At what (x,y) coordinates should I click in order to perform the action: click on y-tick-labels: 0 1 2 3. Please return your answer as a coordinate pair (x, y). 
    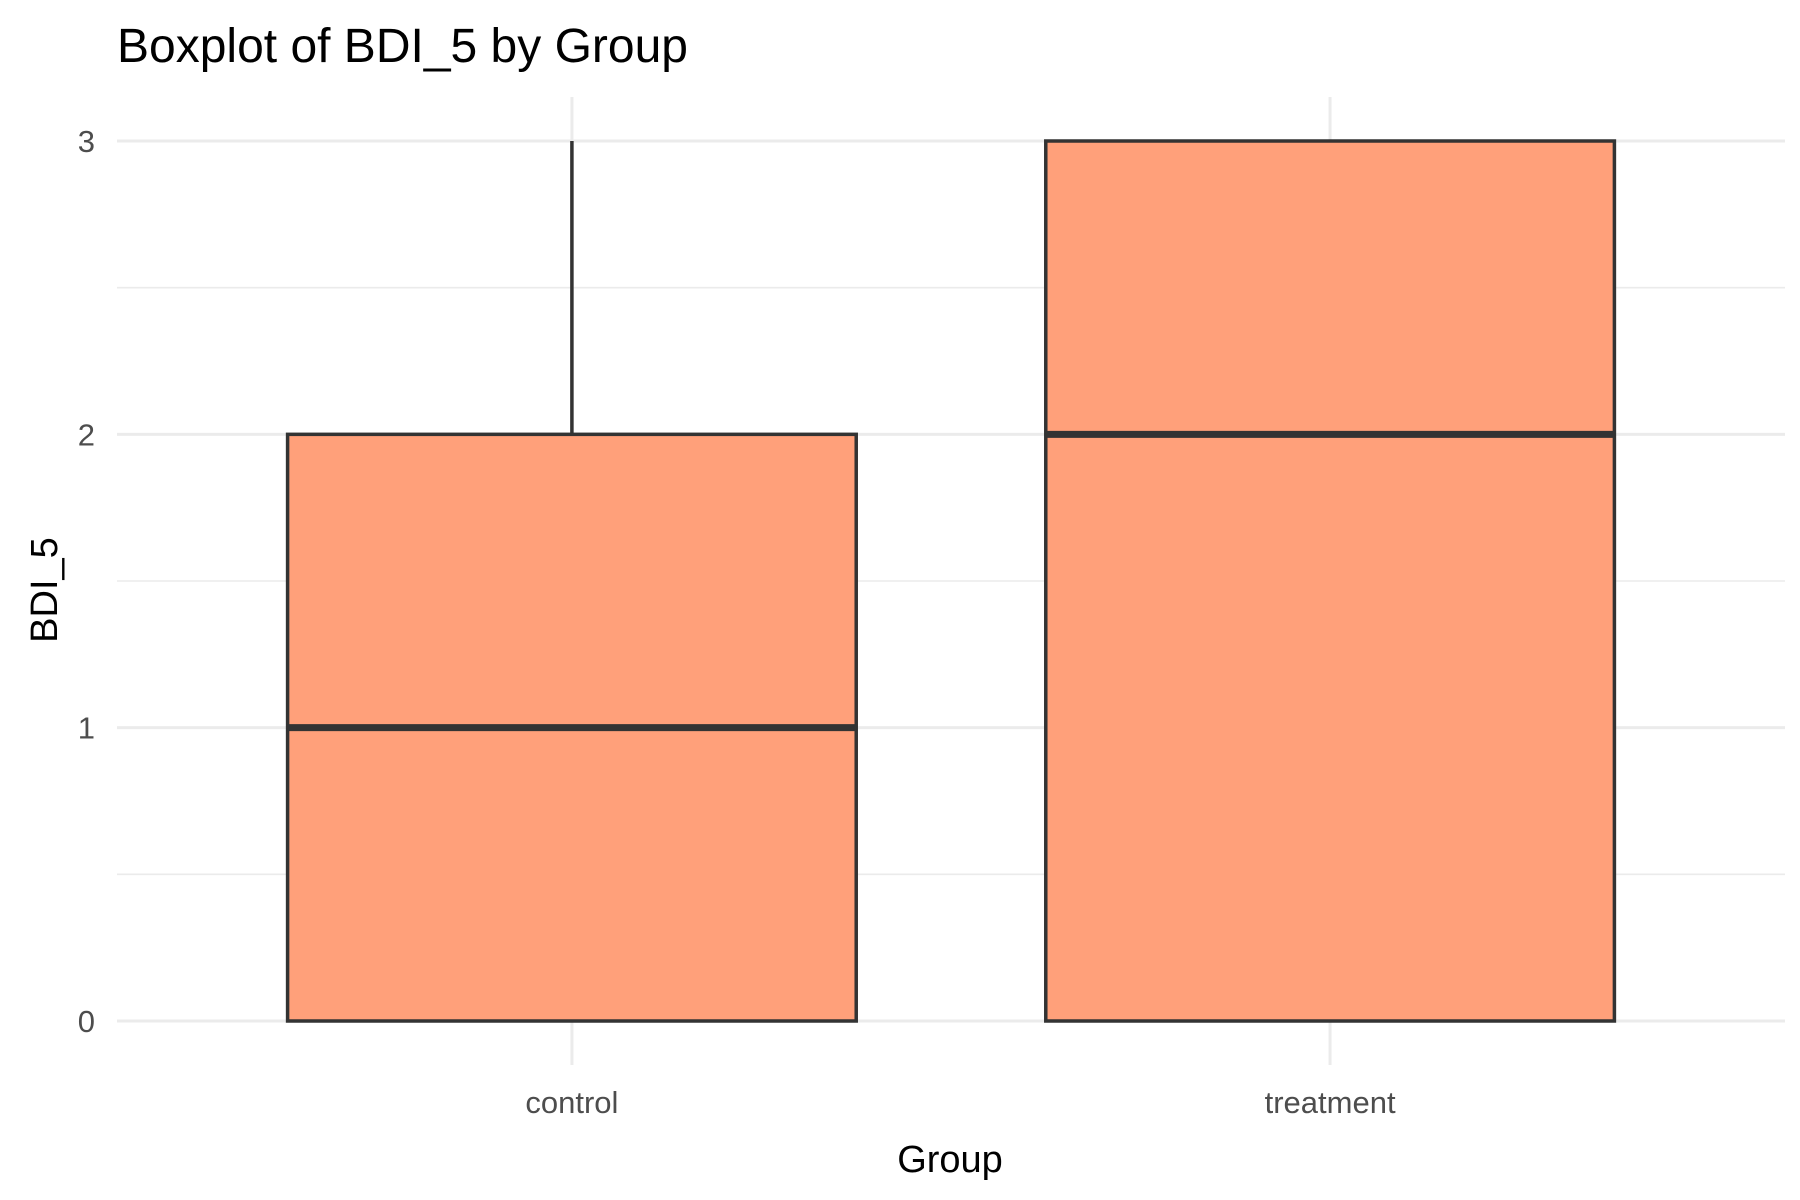
    Looking at the image, I should click on (86, 581).